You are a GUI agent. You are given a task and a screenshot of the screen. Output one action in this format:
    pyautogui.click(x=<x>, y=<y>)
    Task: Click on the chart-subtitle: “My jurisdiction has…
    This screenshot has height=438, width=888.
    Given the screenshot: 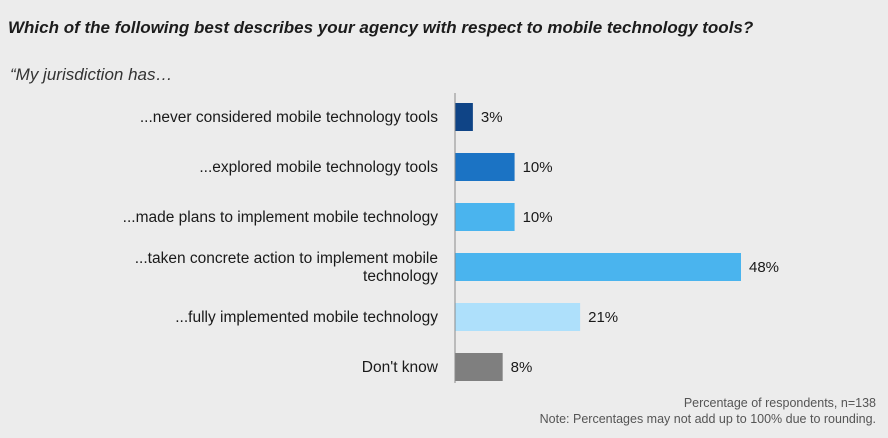 What is the action you would take?
    pyautogui.click(x=91, y=74)
    